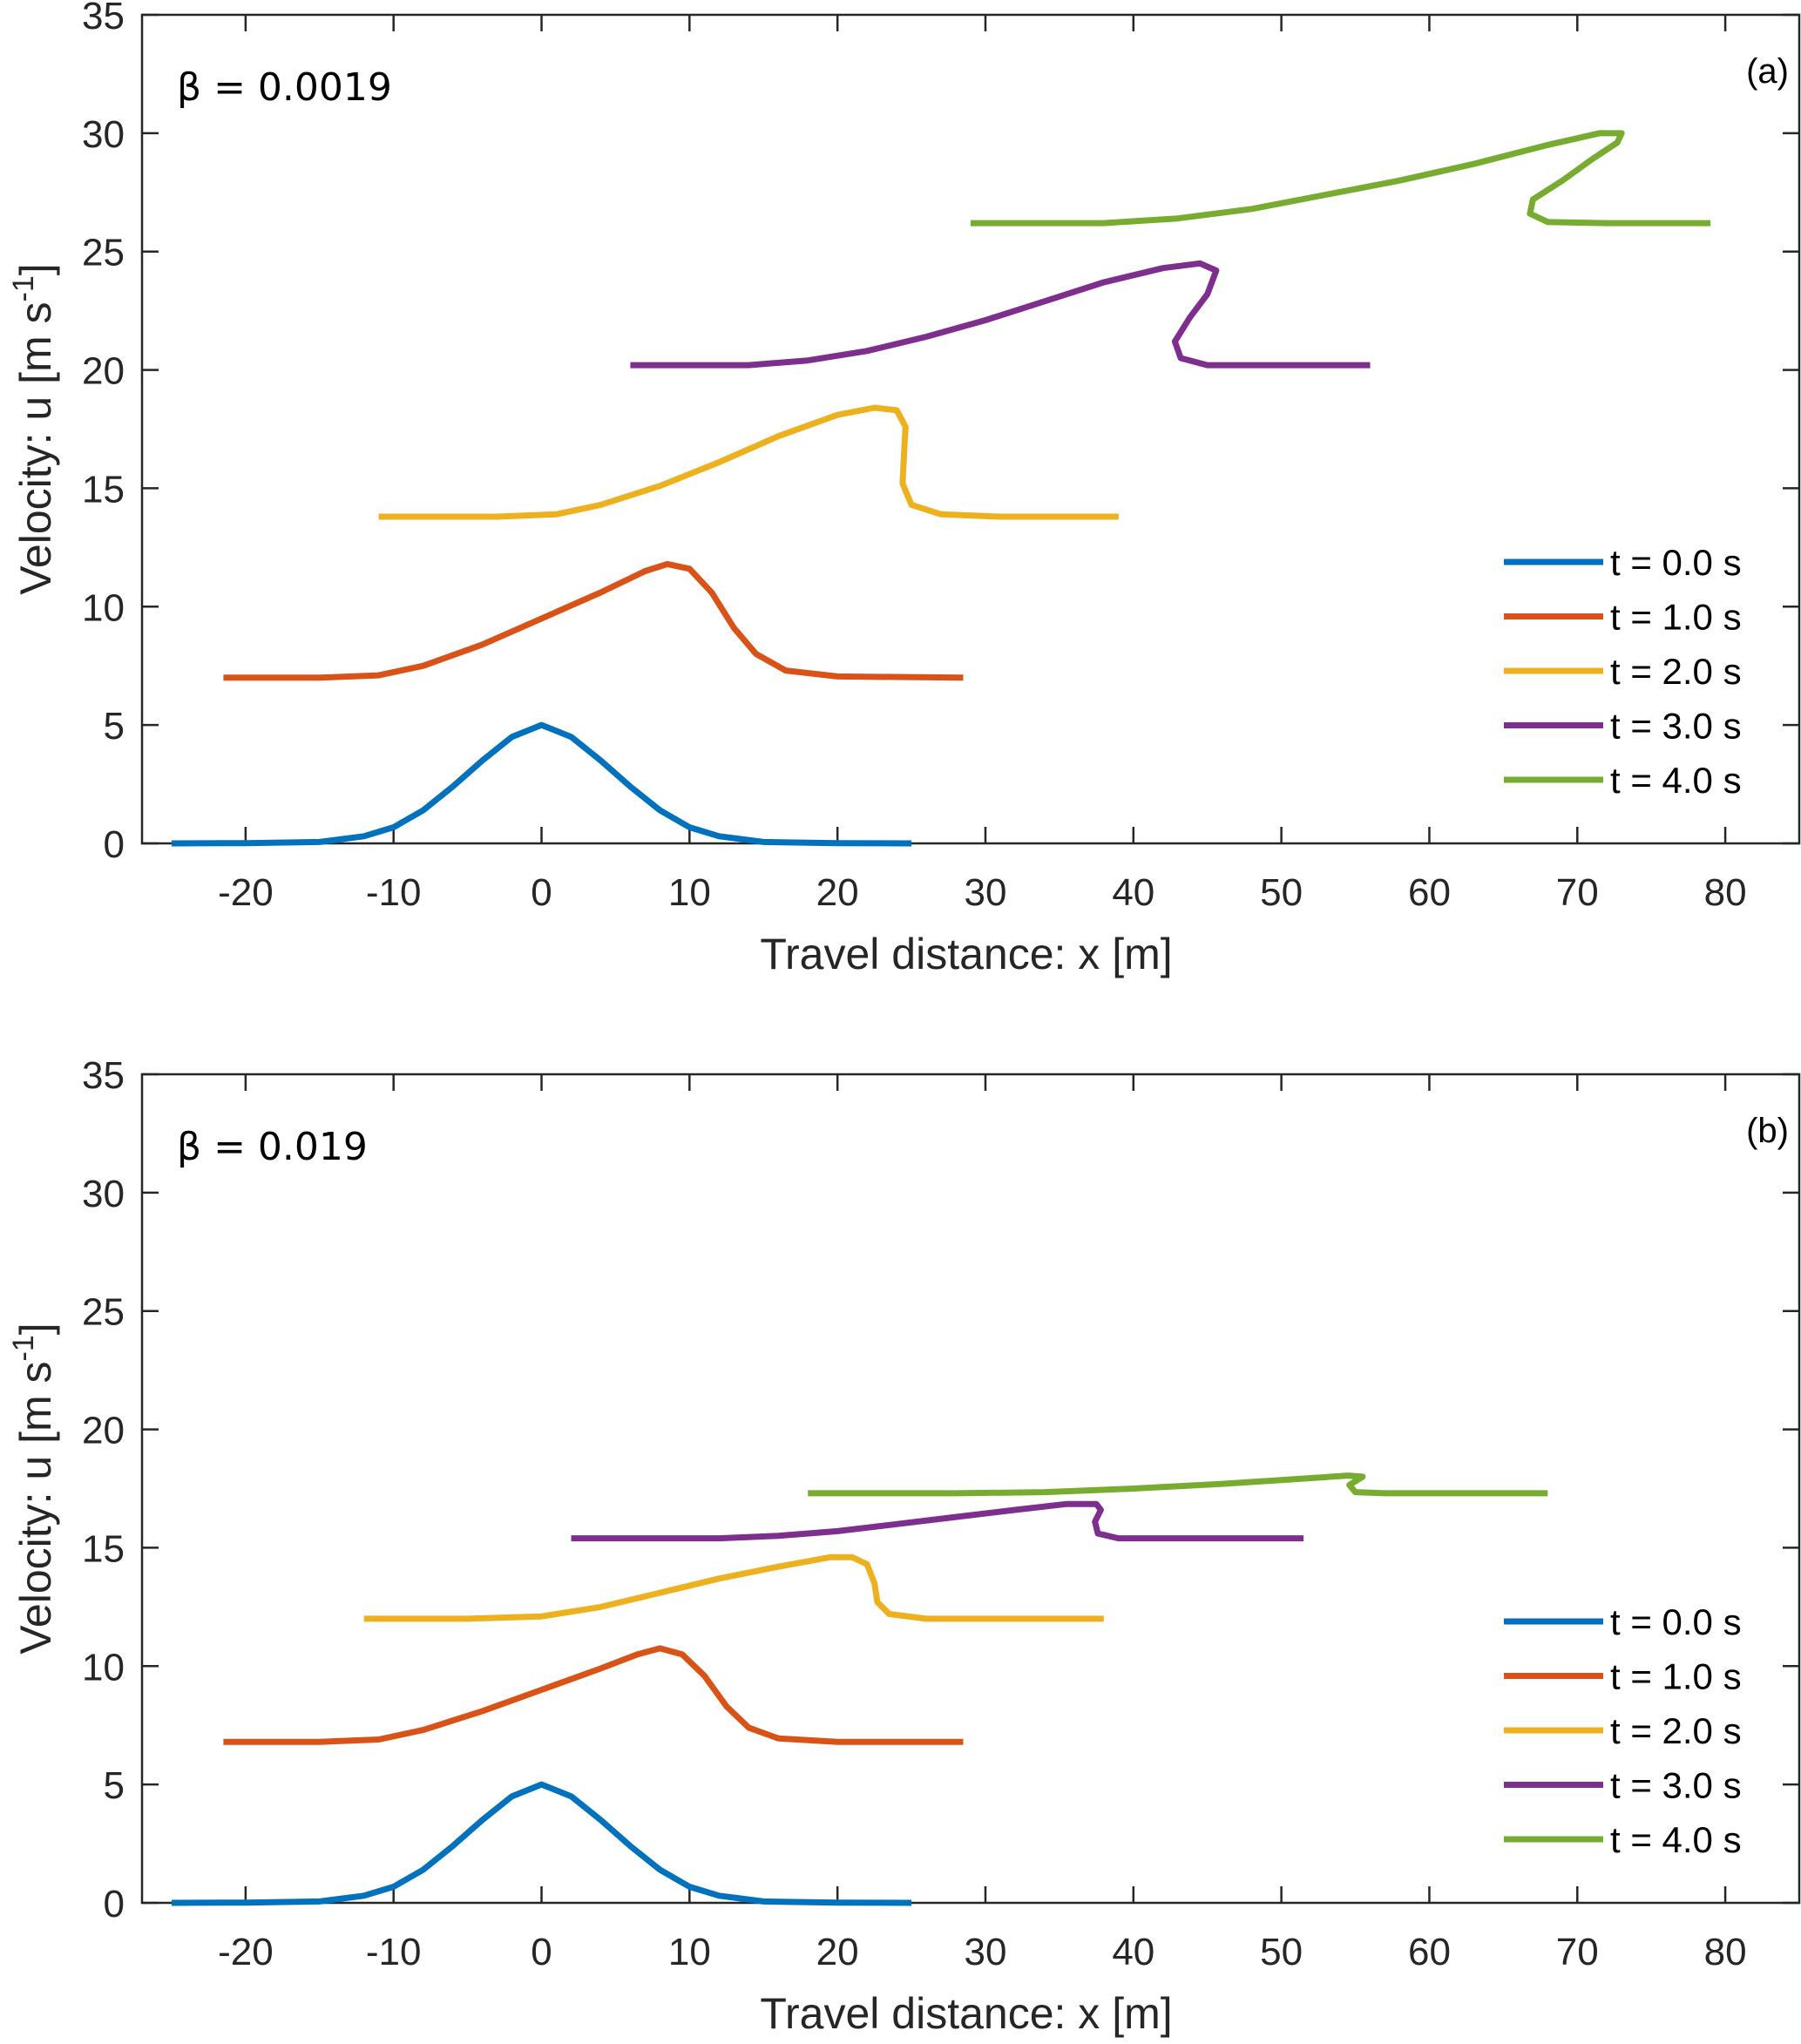  What do you see at coordinates (272, 1147) in the screenshot?
I see `beta-annotation: β = 0.019` at bounding box center [272, 1147].